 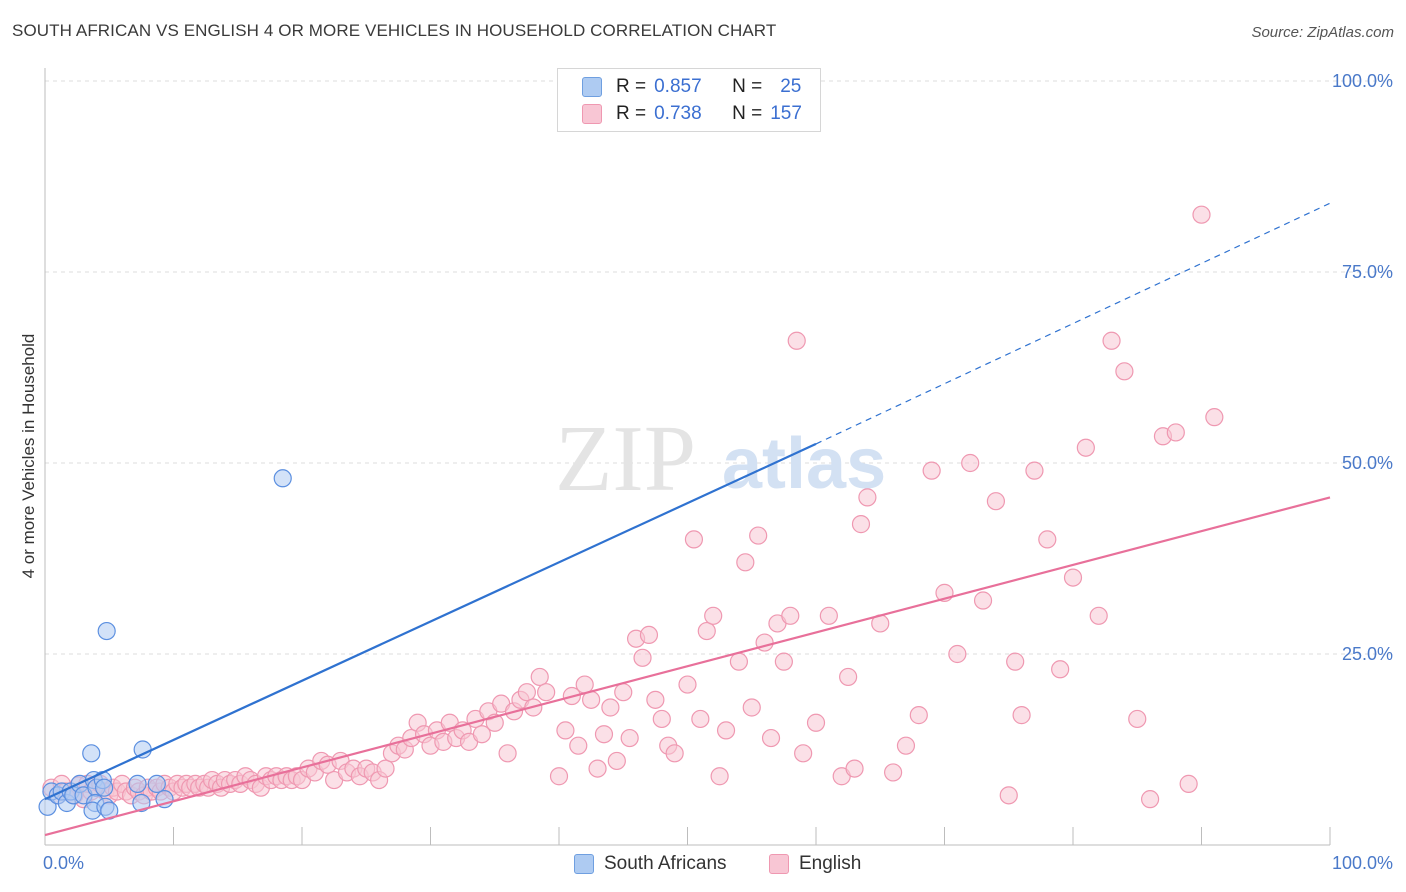 What do you see at coordinates (786, 113) in the screenshot?
I see `legend-n-value: 157` at bounding box center [786, 113].